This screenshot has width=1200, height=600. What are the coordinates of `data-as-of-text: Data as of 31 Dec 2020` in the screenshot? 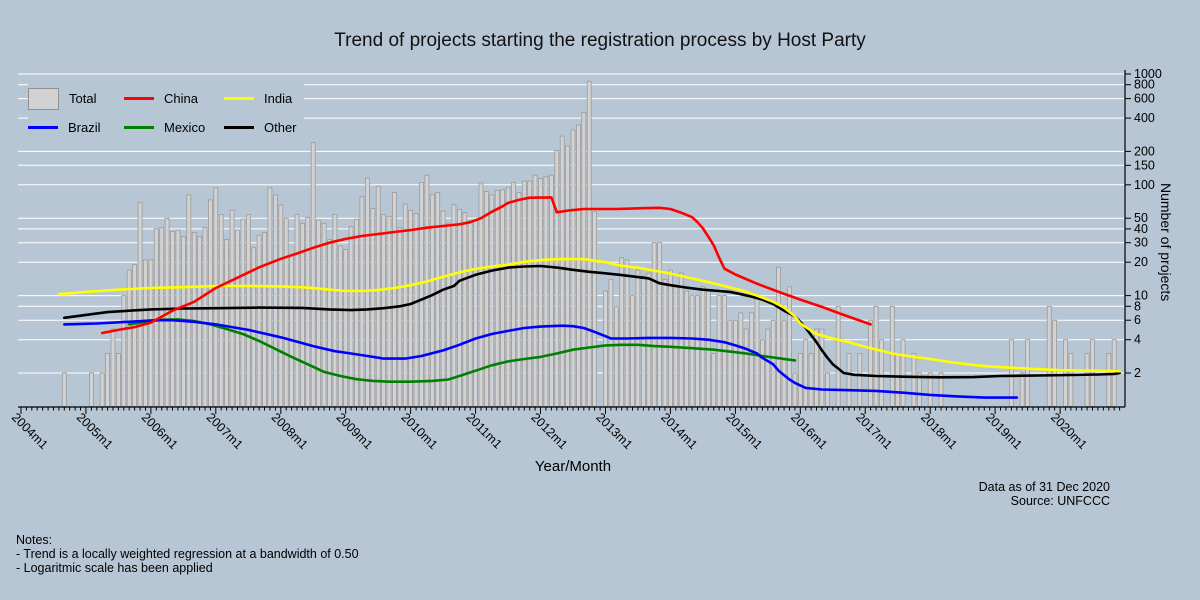 It's located at (1044, 487).